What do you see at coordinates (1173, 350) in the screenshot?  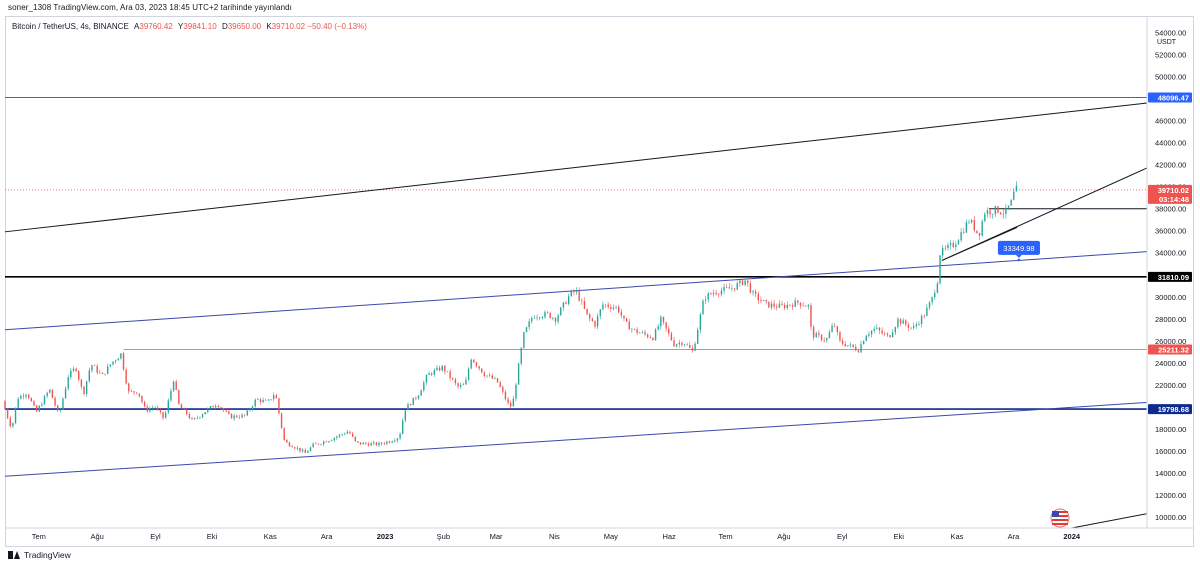 I see `svg-text: 25211.32` at bounding box center [1173, 350].